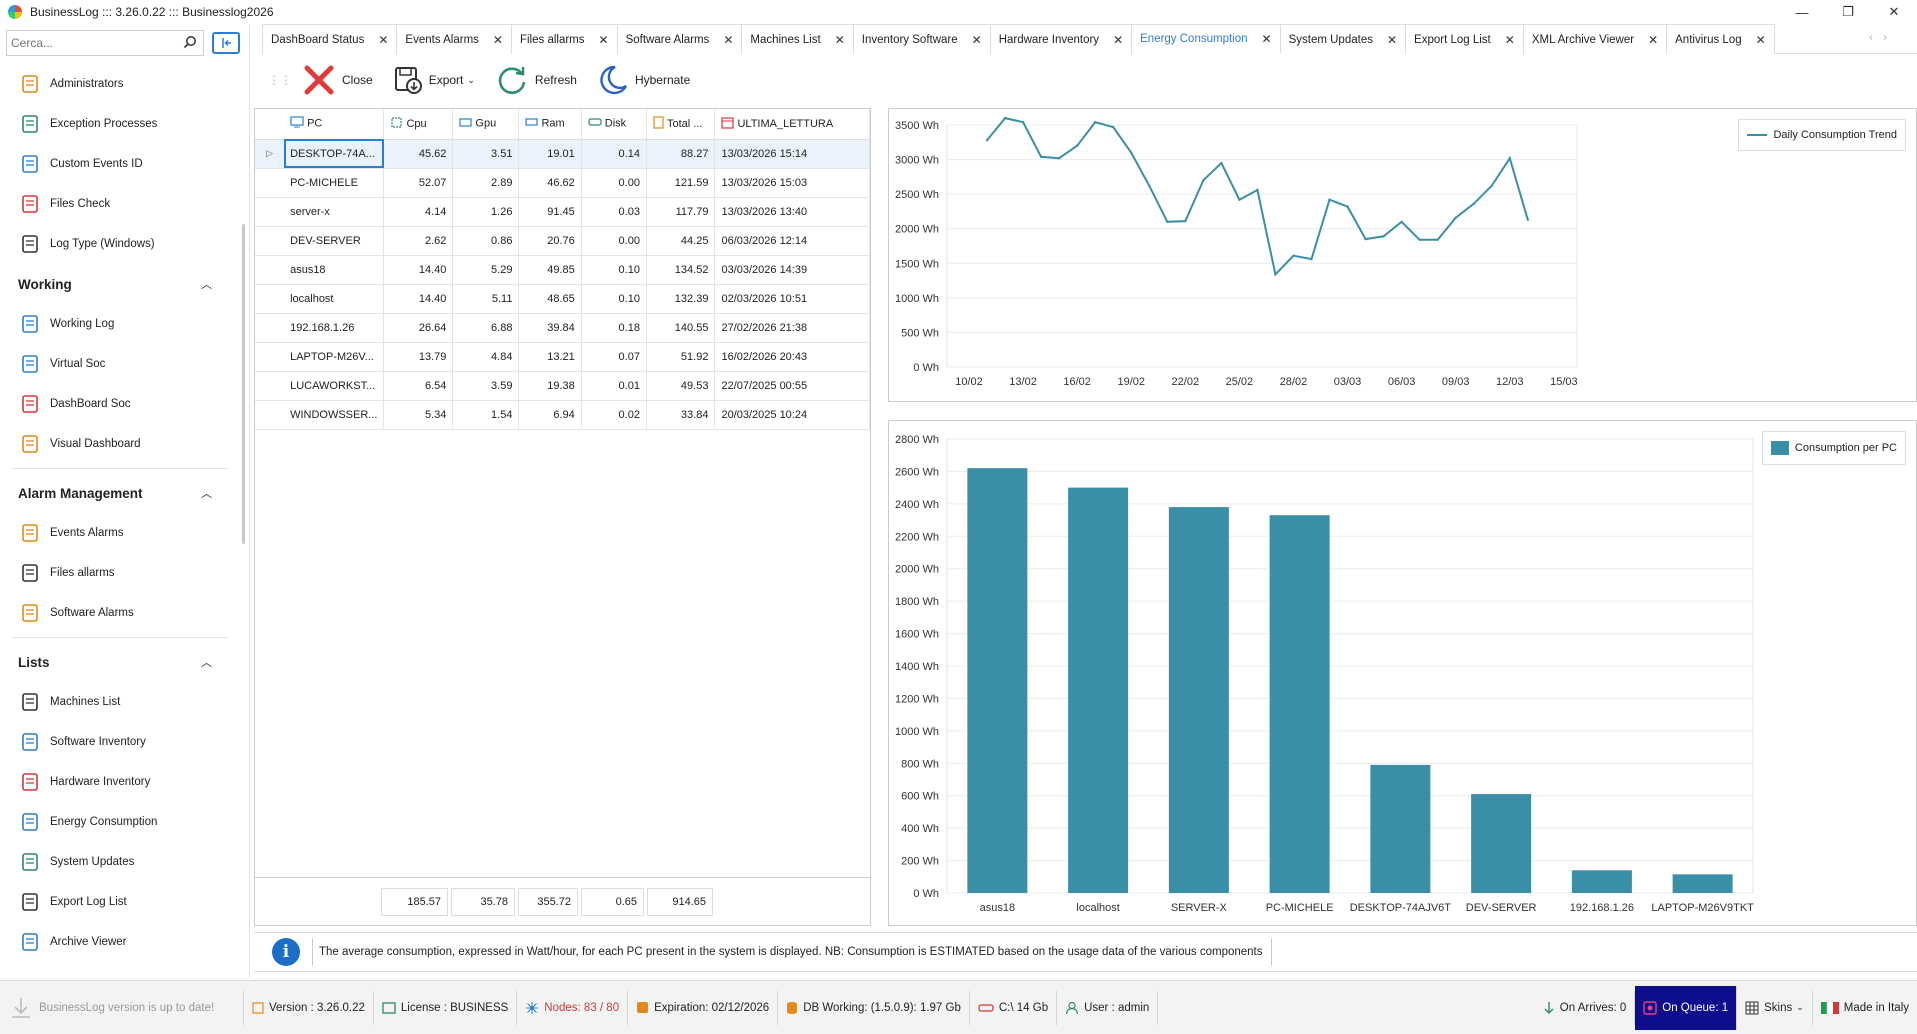  I want to click on section-header-working: Working ︿, so click(120, 284).